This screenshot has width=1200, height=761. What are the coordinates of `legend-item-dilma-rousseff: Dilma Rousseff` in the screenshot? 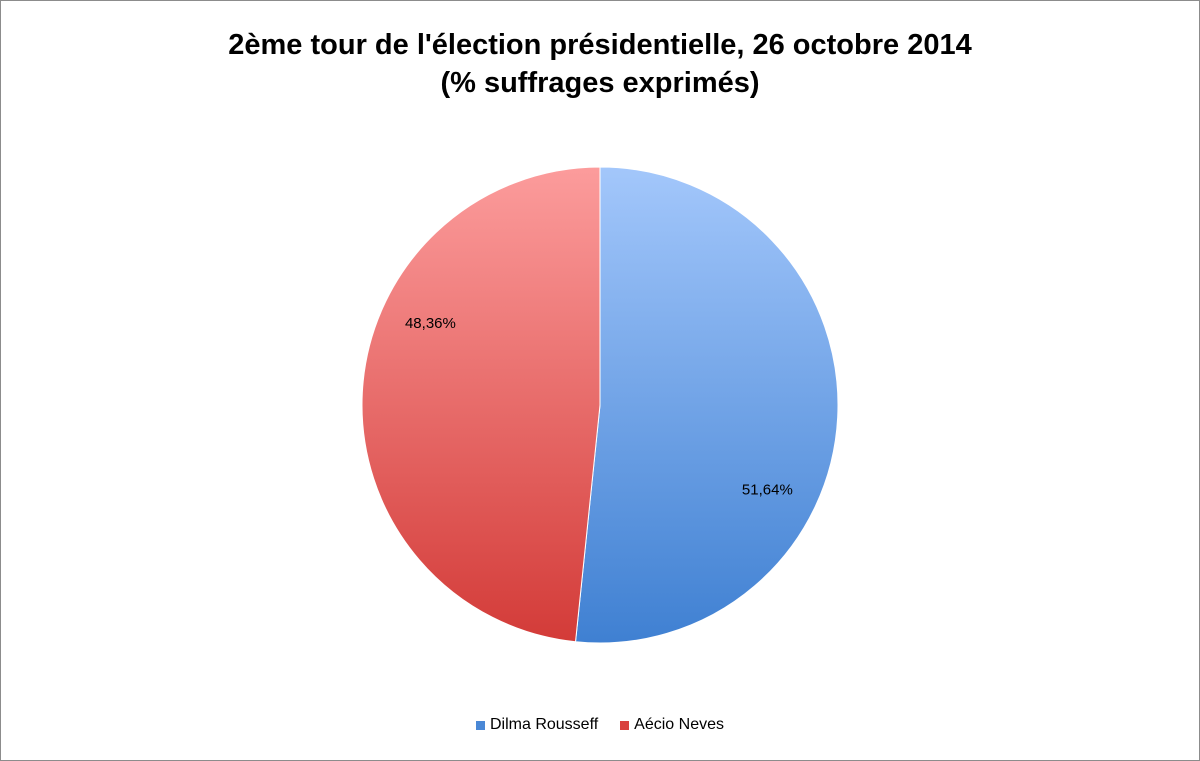 It's located at (537, 725).